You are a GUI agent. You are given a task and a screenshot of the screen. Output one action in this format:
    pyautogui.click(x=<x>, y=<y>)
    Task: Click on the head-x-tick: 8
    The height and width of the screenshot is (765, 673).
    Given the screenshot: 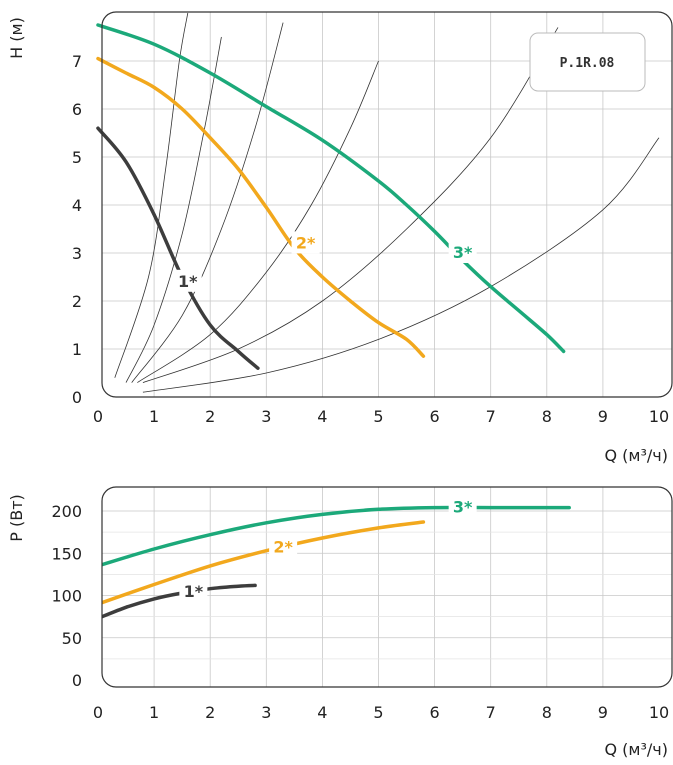 What is the action you would take?
    pyautogui.click(x=547, y=416)
    